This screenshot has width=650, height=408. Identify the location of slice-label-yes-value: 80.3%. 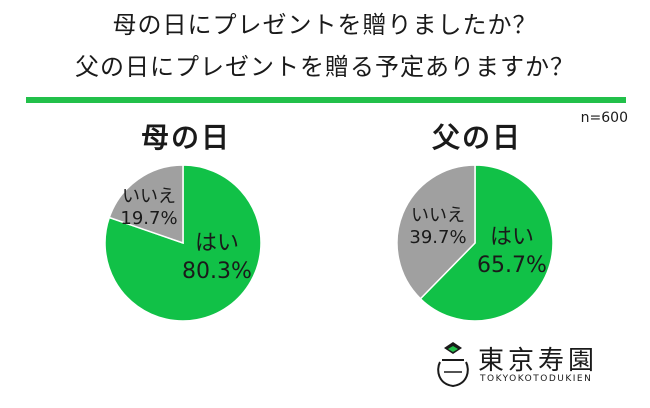
(217, 271).